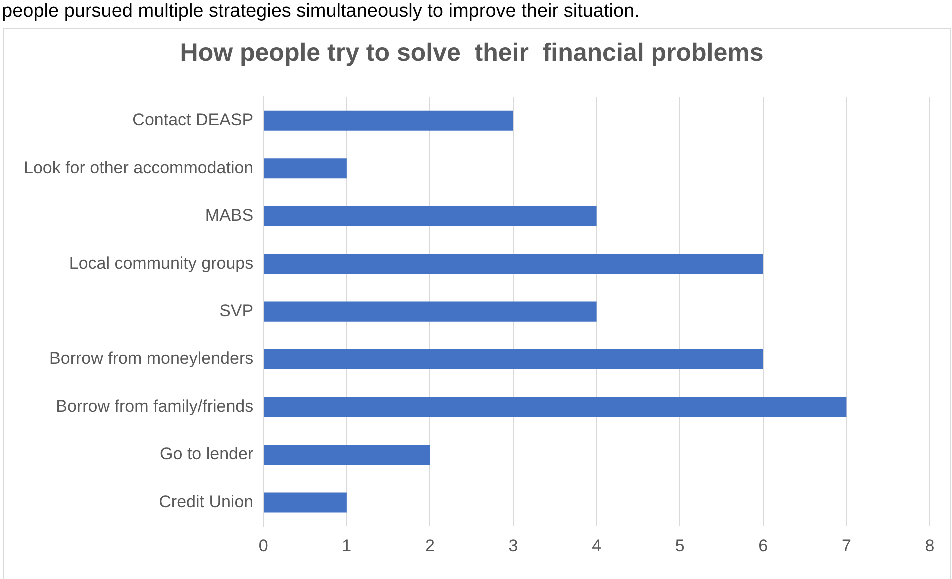  I want to click on x-tick-label: 2, so click(430, 546).